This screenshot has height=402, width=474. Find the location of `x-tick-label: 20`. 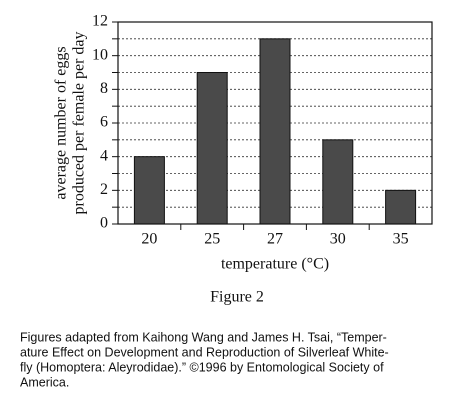

x-tick-label: 20 is located at coordinates (149, 239).